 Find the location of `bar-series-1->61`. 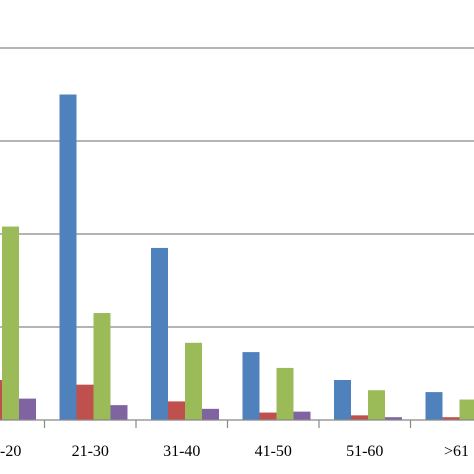

bar-series-1->61 is located at coordinates (434, 406).